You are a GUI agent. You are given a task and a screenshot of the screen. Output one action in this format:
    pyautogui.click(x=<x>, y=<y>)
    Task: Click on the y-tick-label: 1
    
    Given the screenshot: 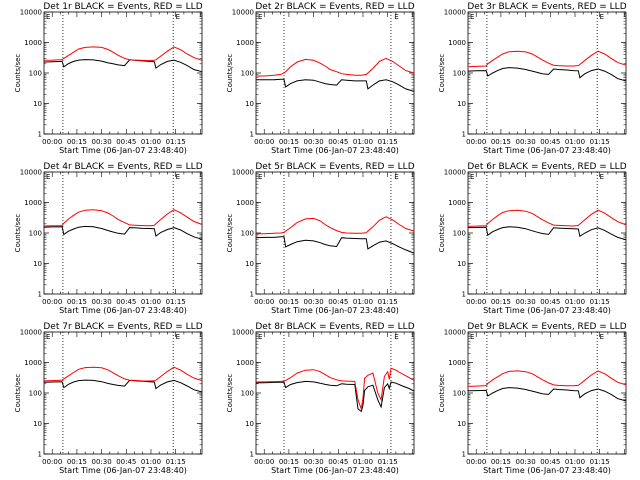 What is the action you would take?
    pyautogui.click(x=464, y=135)
    